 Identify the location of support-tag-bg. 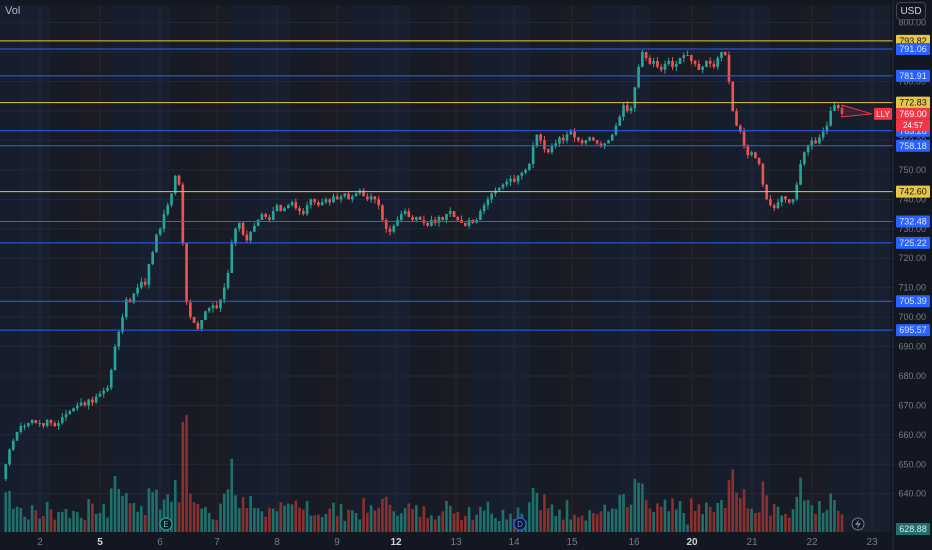
(913, 301).